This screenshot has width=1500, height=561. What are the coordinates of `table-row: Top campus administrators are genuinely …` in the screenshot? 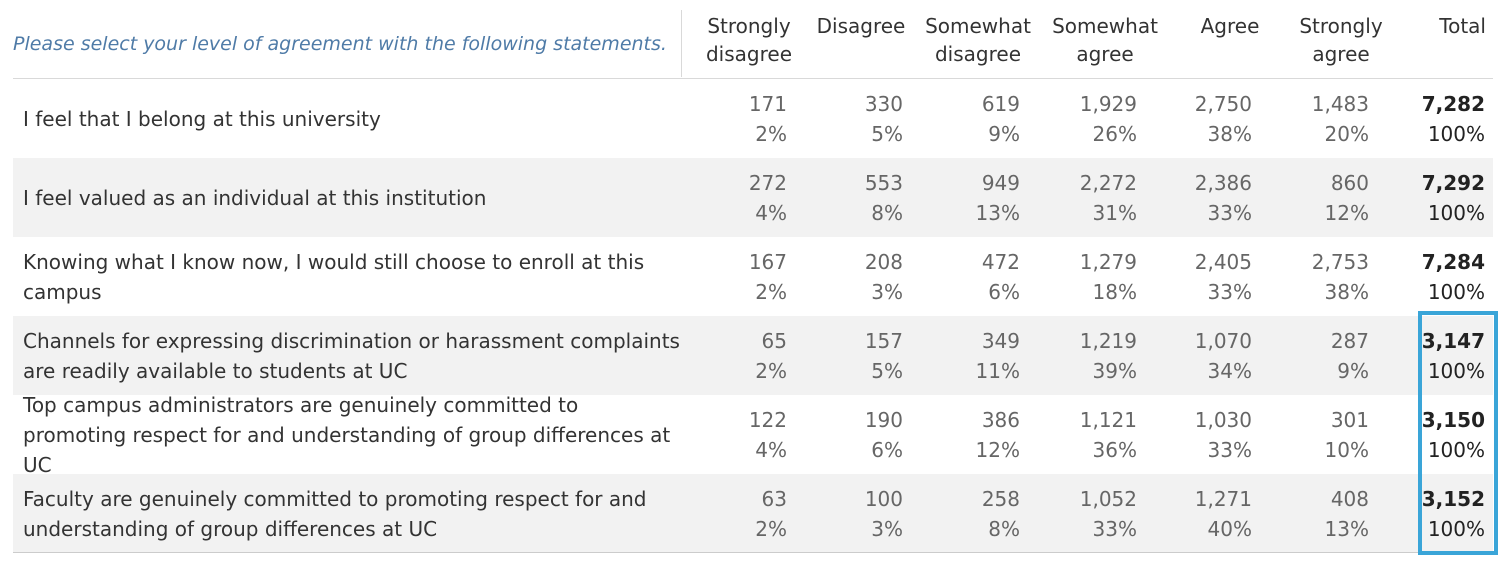 It's located at (753, 435).